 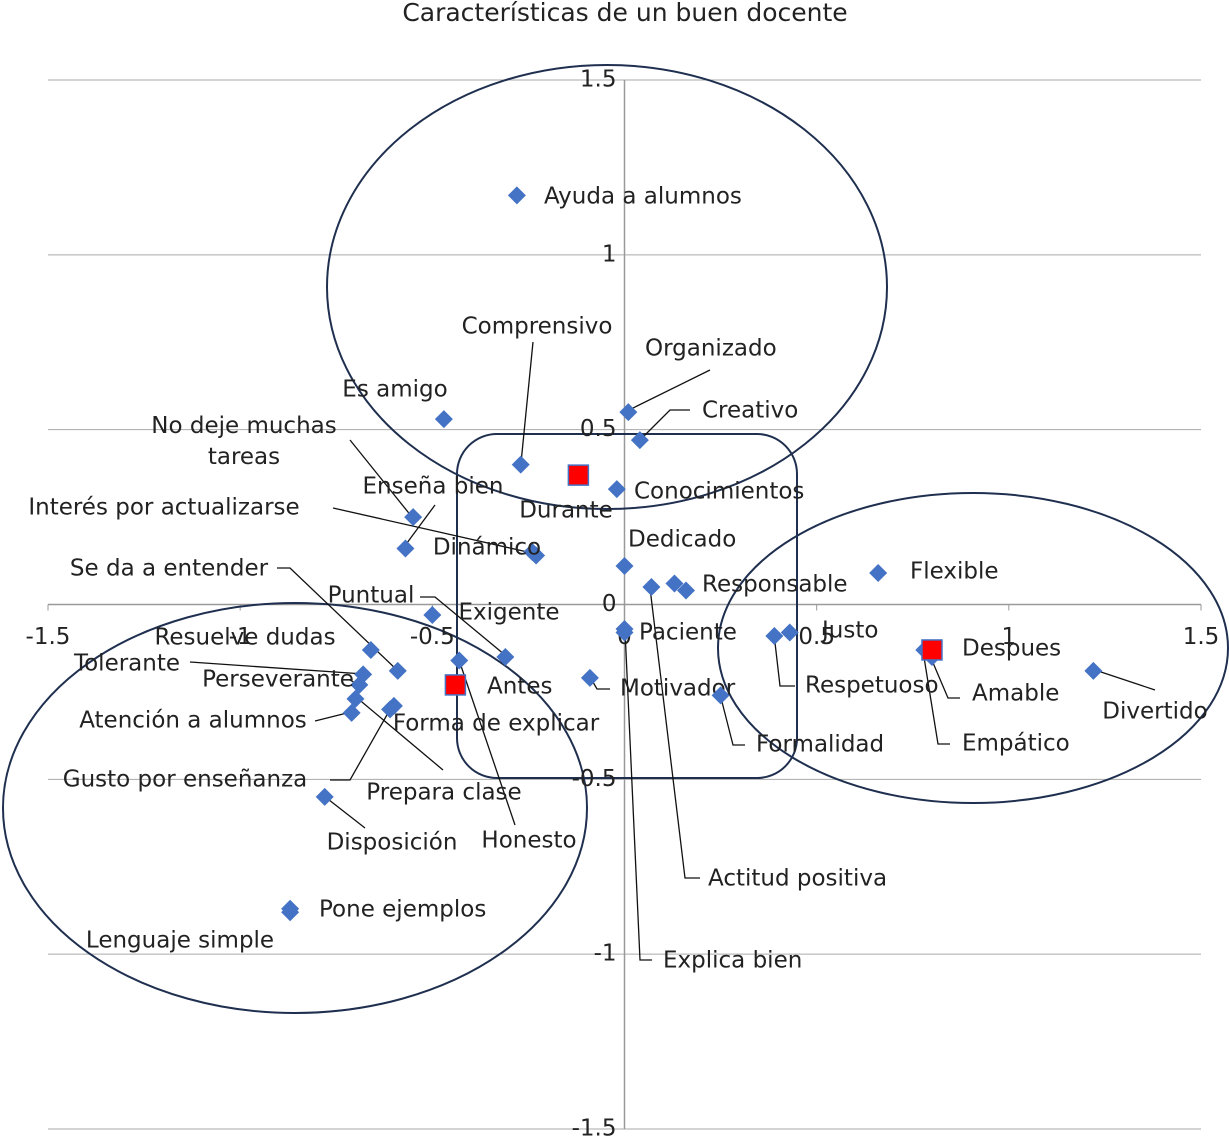 I want to click on y-tick-label: -1.5, so click(x=594, y=1127).